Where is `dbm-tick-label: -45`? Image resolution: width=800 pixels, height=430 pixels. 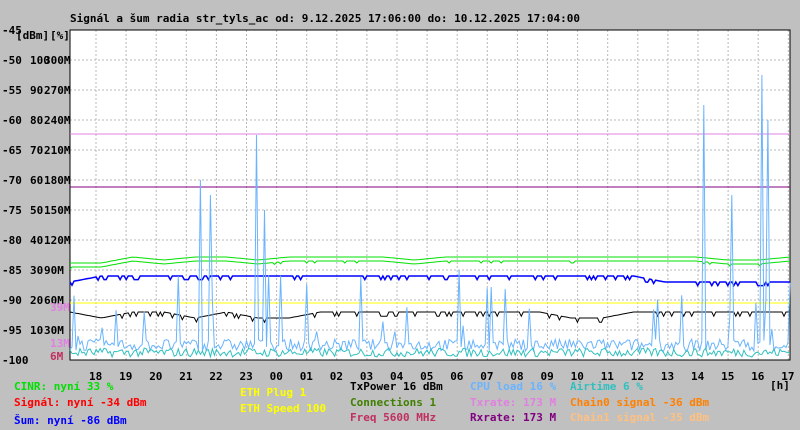
dbm-tick-label: -45 is located at coordinates (12, 30).